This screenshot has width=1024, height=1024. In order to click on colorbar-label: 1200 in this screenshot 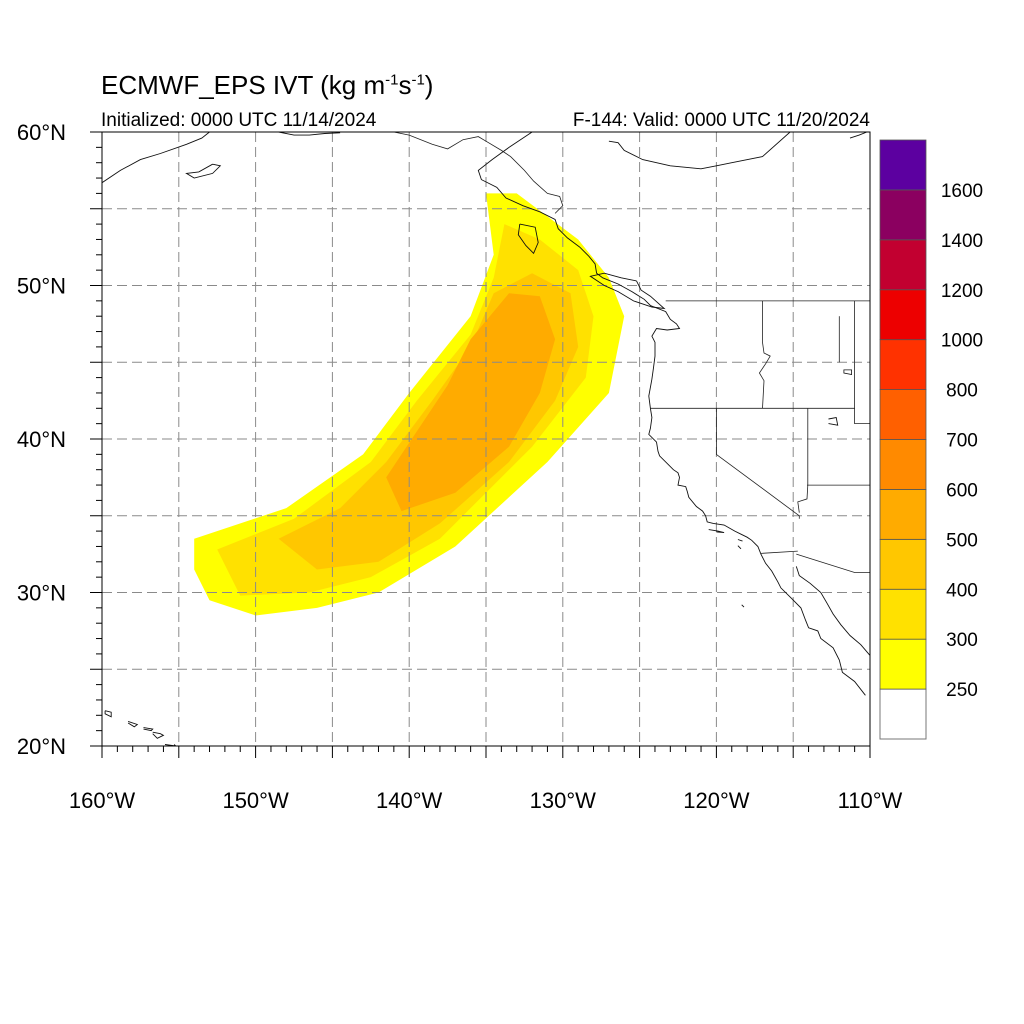, I will do `click(962, 291)`.